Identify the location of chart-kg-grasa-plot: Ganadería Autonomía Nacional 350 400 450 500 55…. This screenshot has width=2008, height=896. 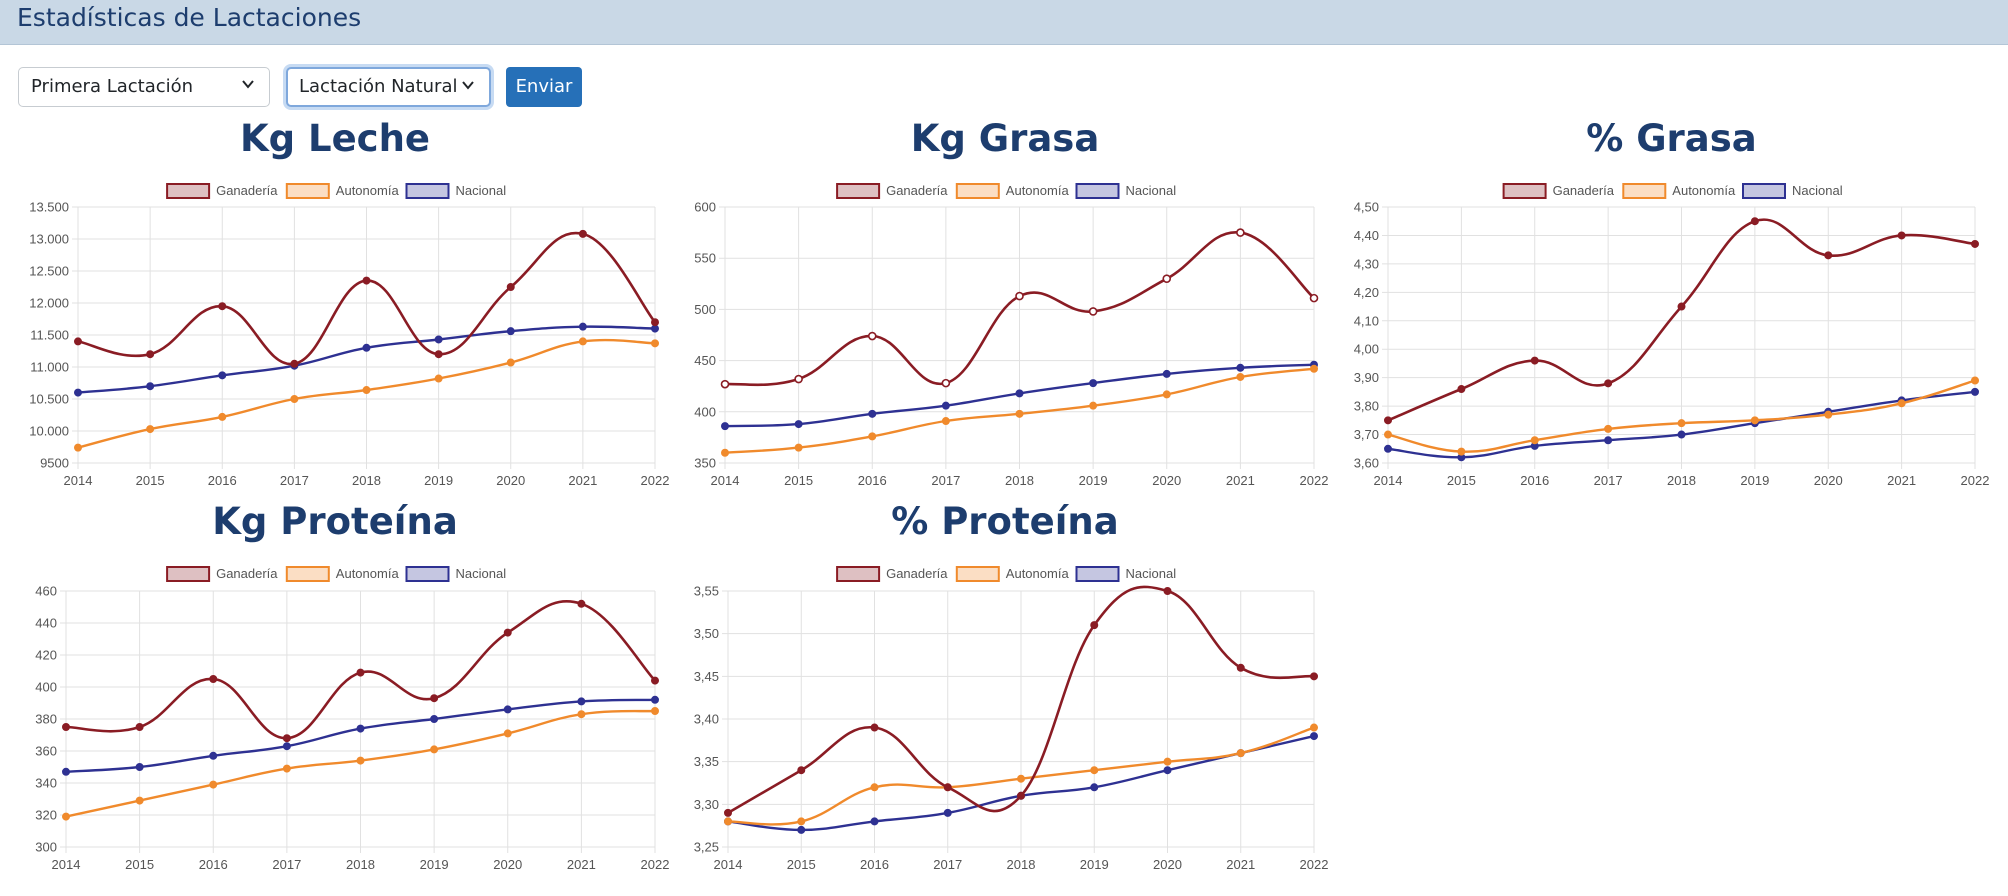
(1011, 335).